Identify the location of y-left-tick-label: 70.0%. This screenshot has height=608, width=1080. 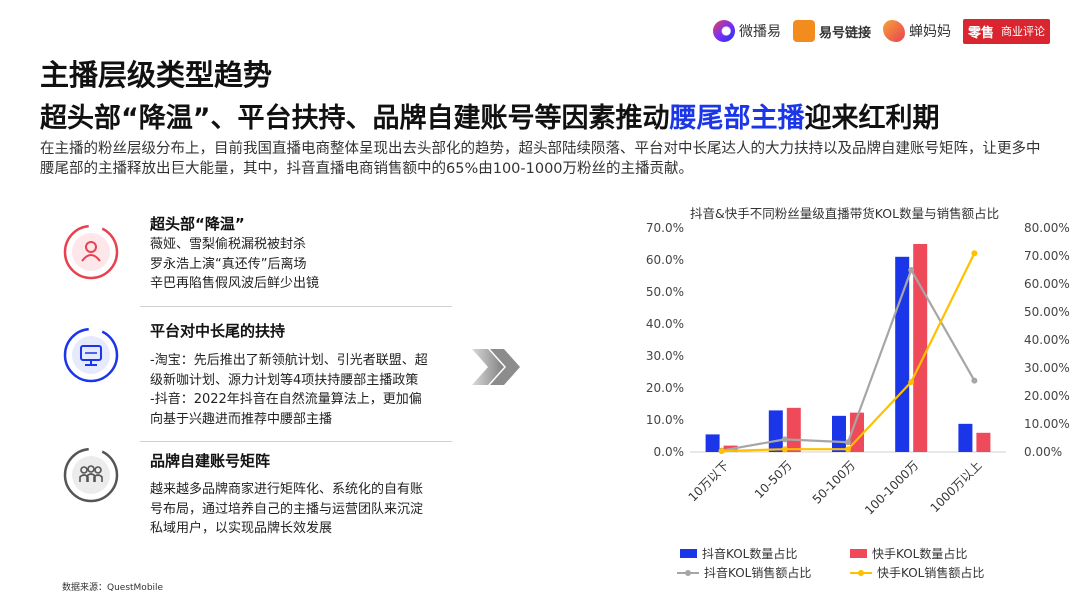
(665, 228).